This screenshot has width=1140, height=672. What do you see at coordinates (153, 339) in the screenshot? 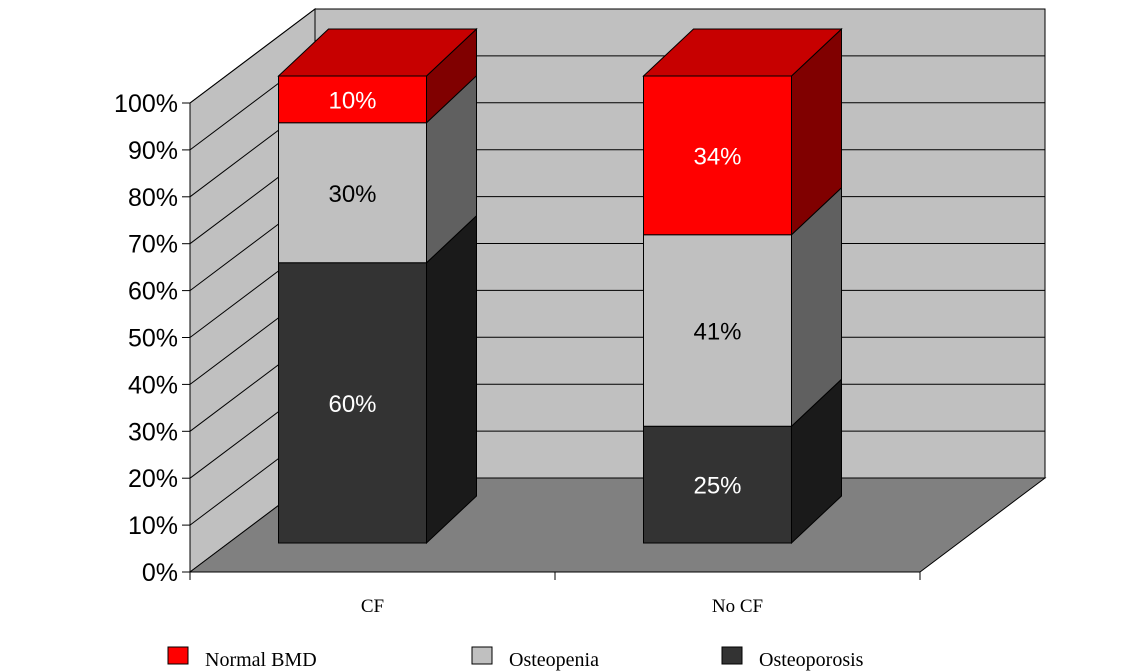
I see `y-tick-label: 50%` at bounding box center [153, 339].